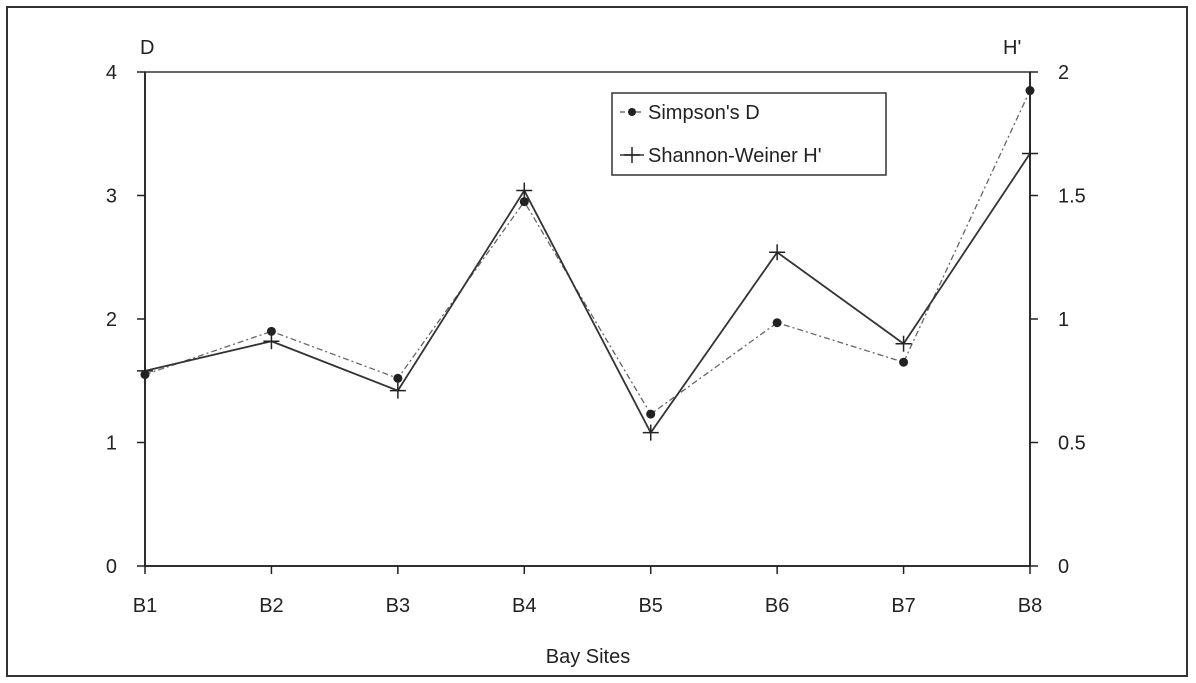 The width and height of the screenshot is (1196, 683). What do you see at coordinates (777, 323) in the screenshot?
I see `series-simpson-point-B6` at bounding box center [777, 323].